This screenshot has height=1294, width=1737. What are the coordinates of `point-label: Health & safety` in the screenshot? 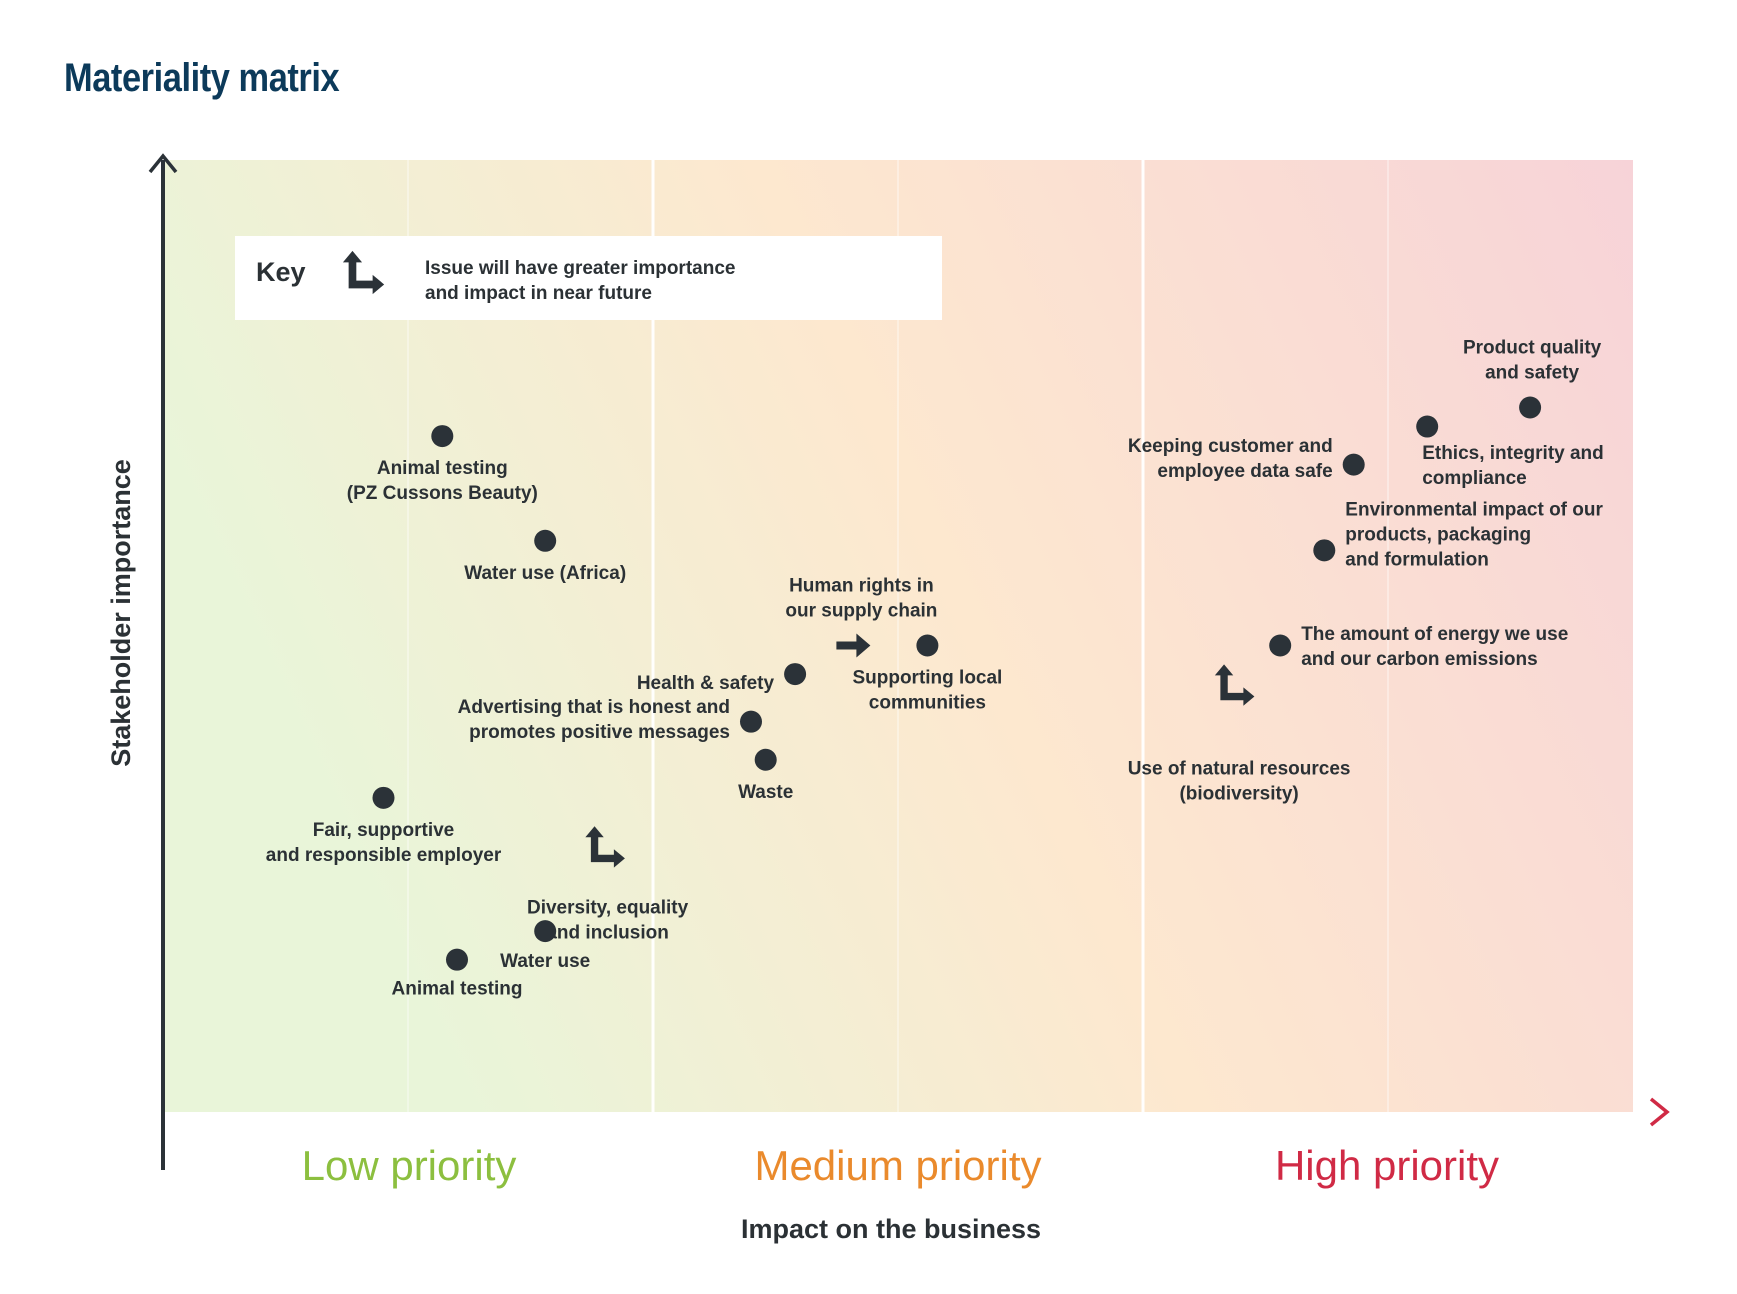 It's located at (706, 683).